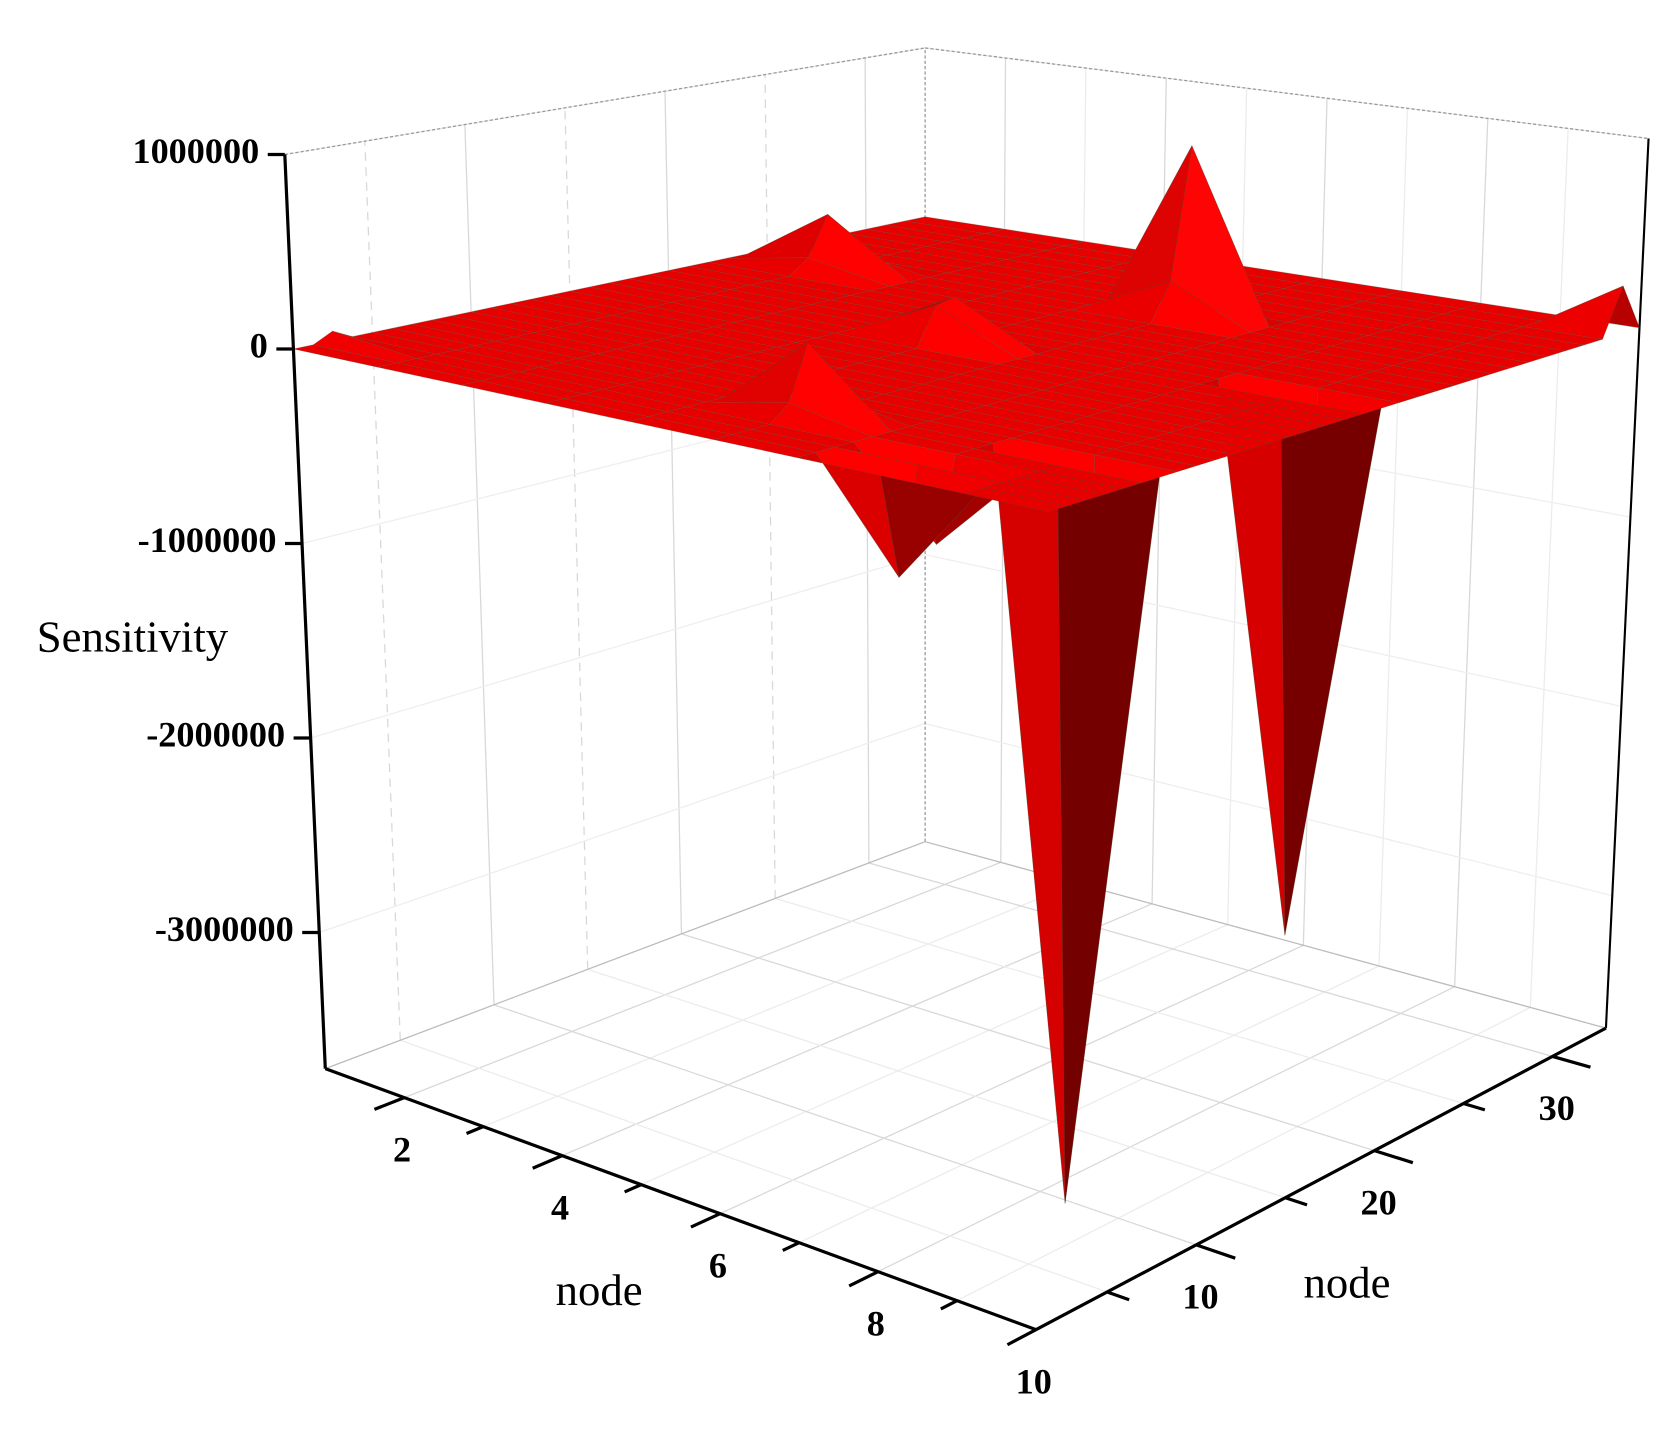 The image size is (1667, 1433). I want to click on x-axis-title: node, so click(599, 1290).